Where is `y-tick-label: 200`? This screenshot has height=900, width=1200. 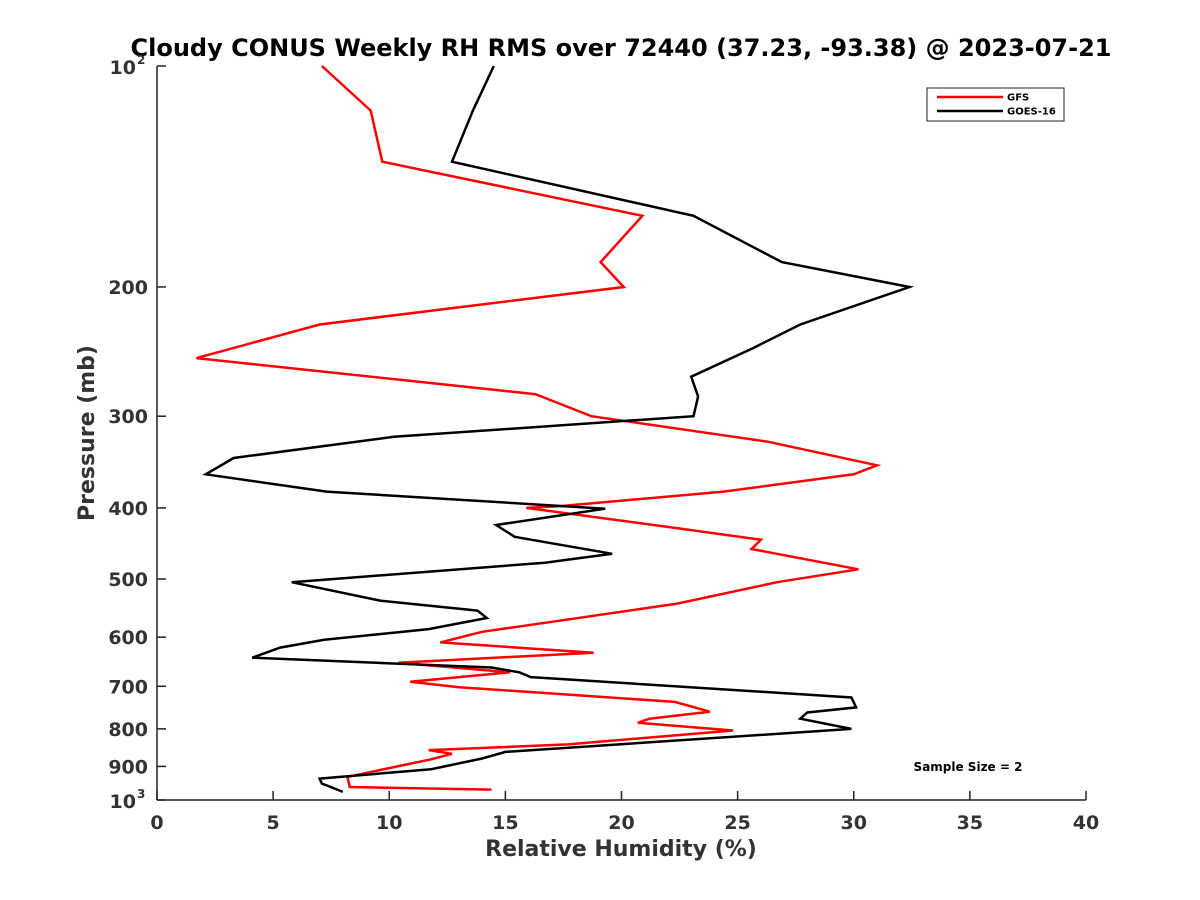 y-tick-label: 200 is located at coordinates (128, 288).